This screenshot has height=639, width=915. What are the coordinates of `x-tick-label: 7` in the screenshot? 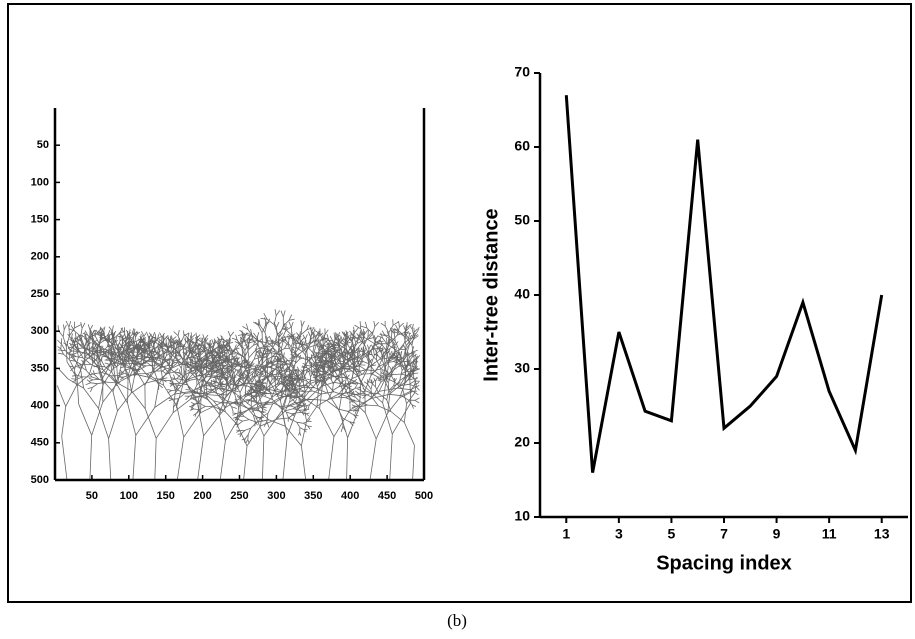 It's located at (724, 534).